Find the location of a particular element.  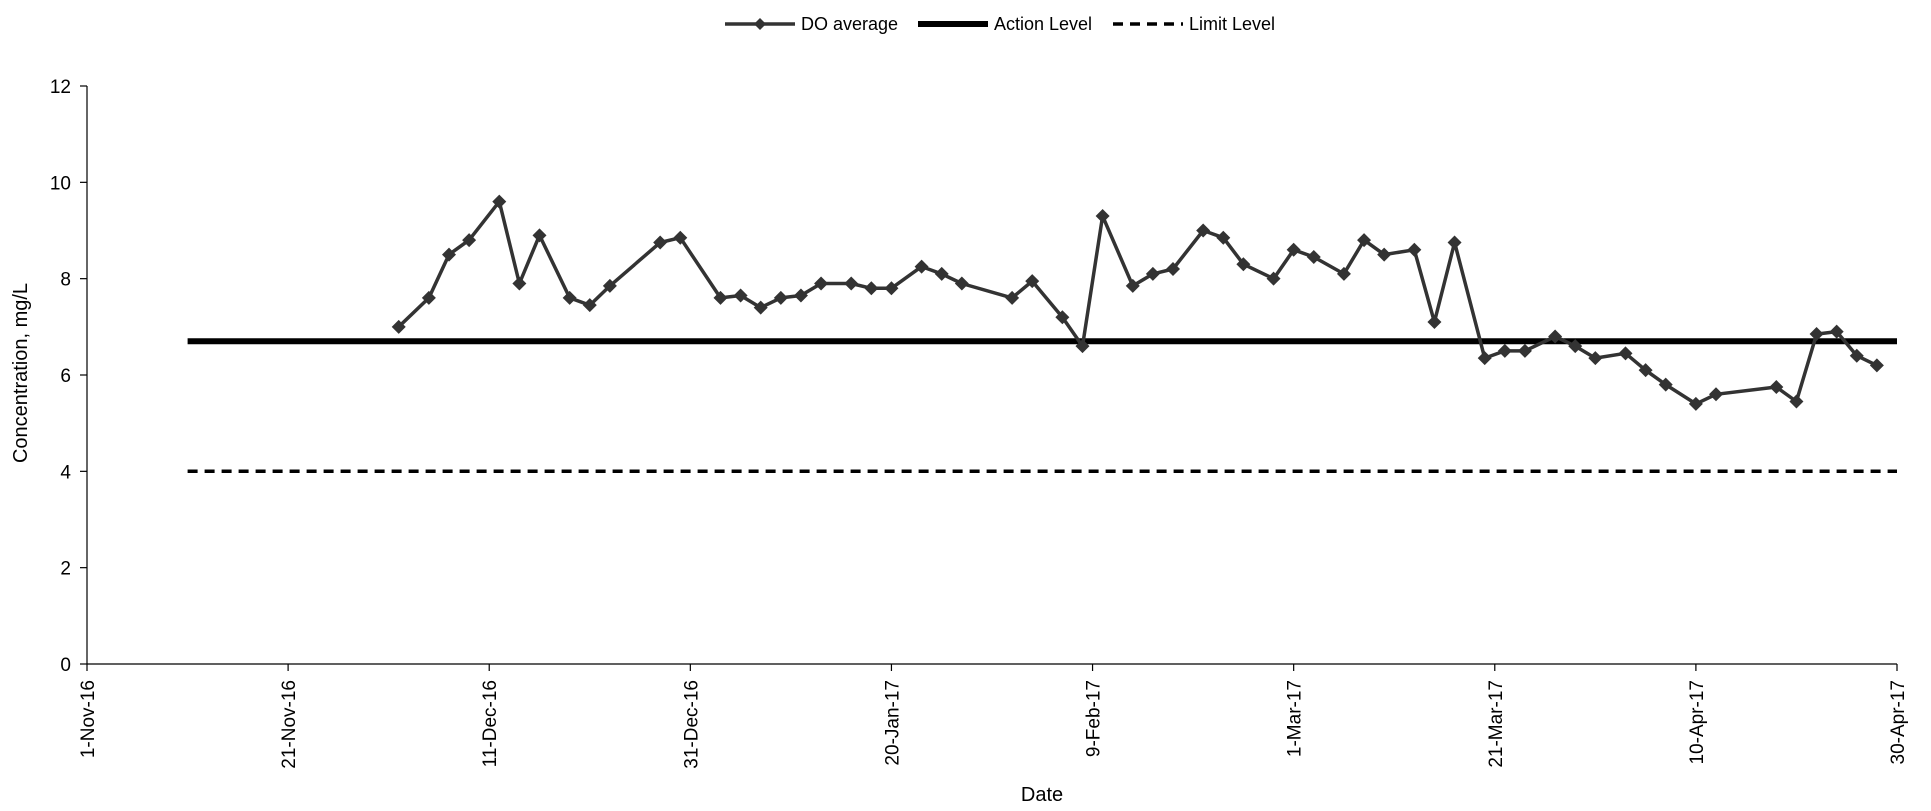

x-axis-title: Date is located at coordinates (1042, 795).